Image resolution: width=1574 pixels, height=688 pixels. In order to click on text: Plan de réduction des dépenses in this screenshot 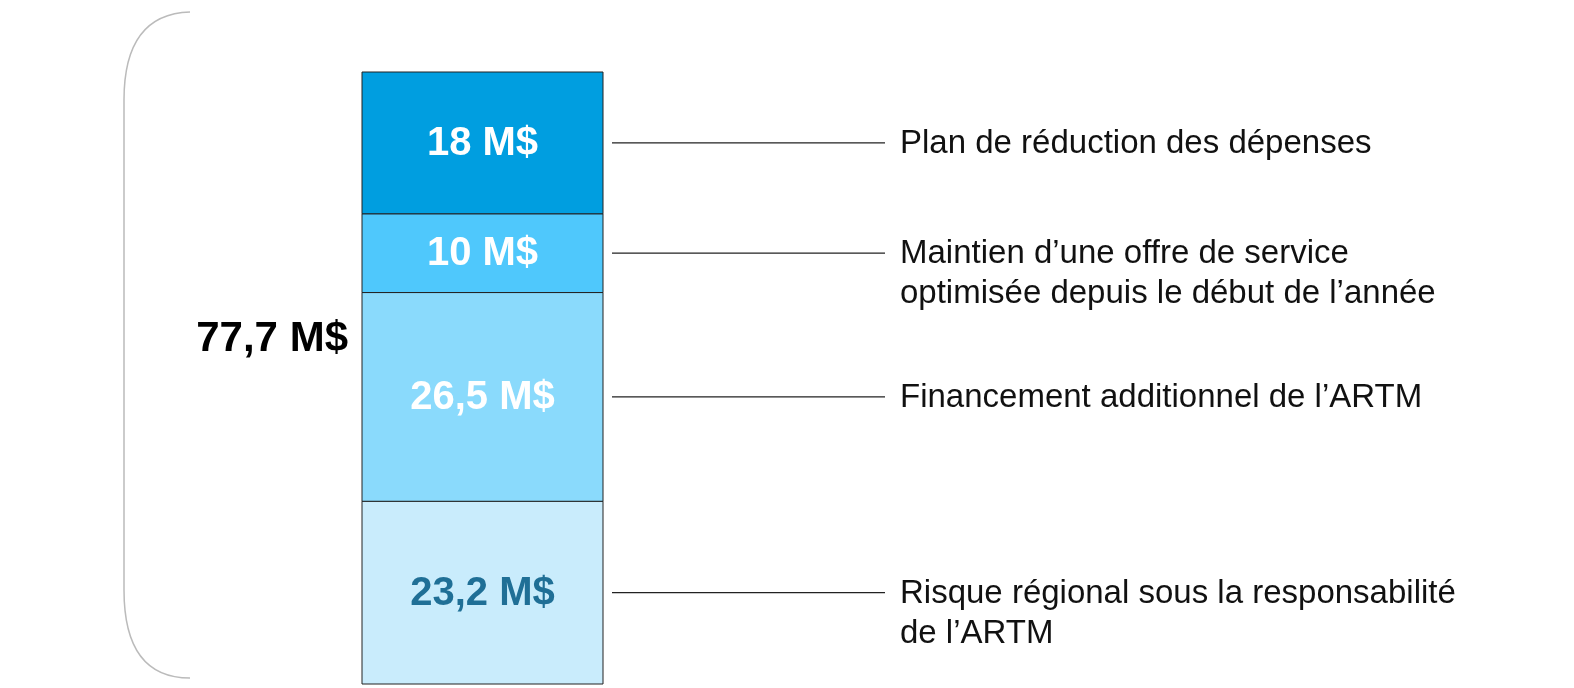, I will do `click(1136, 141)`.